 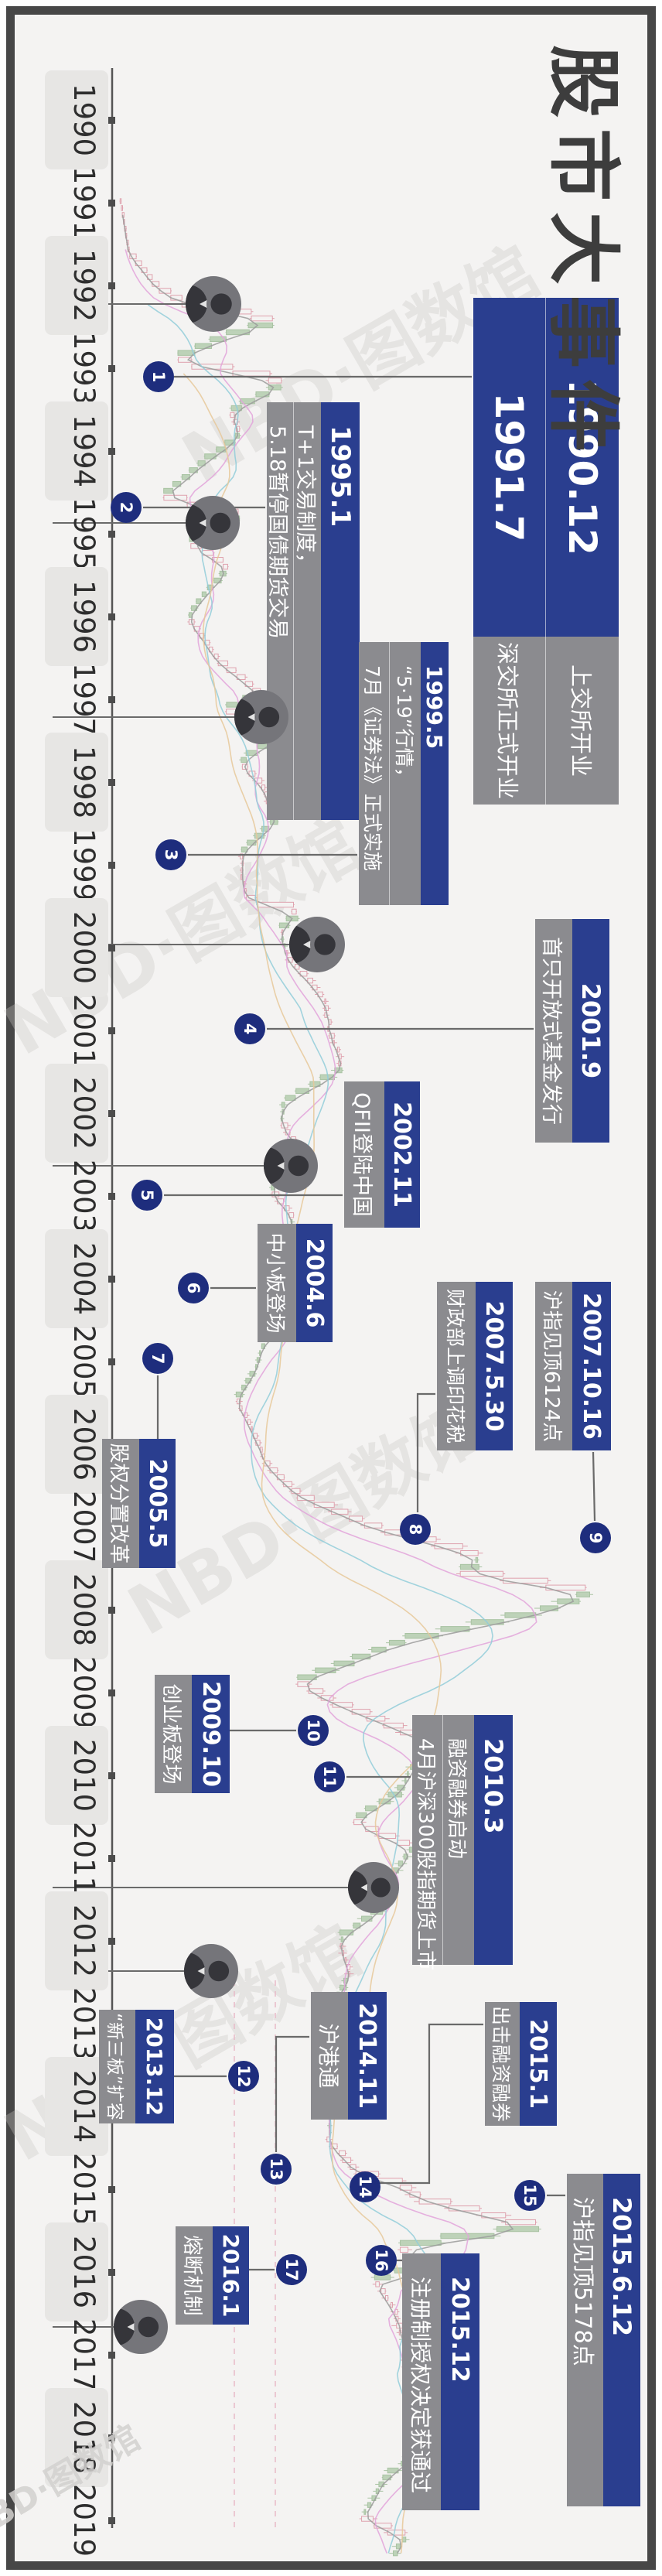 I want to click on event-marker-17: 17, so click(x=291, y=2269).